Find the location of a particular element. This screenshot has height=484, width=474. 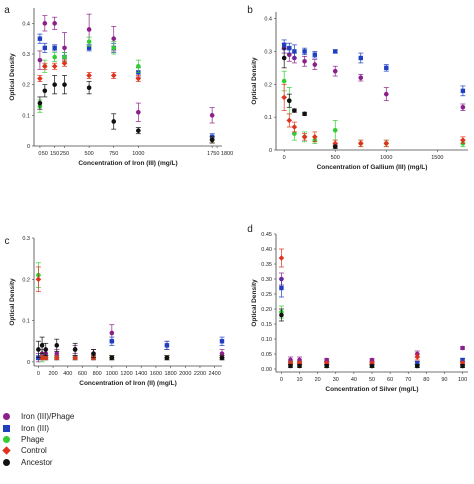

panel-a-x-tick-label: 1000 is located at coordinates (138, 154).